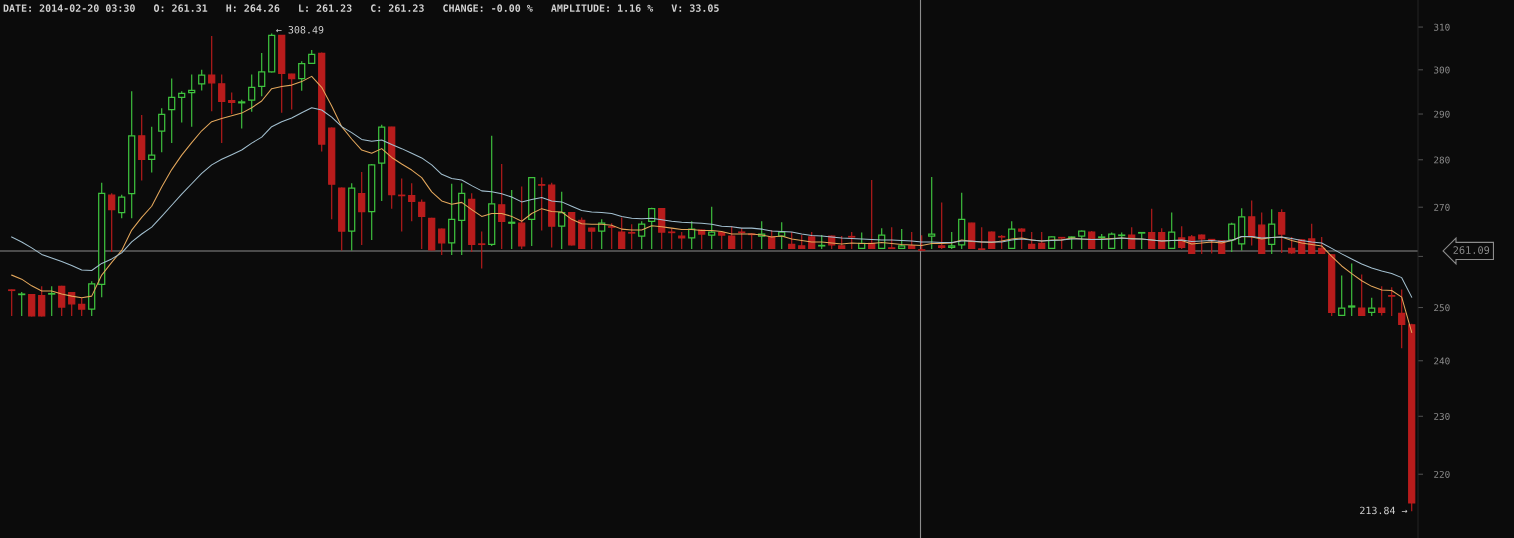  Describe the element at coordinates (1442, 416) in the screenshot. I see `y-tick-label: 230` at that location.